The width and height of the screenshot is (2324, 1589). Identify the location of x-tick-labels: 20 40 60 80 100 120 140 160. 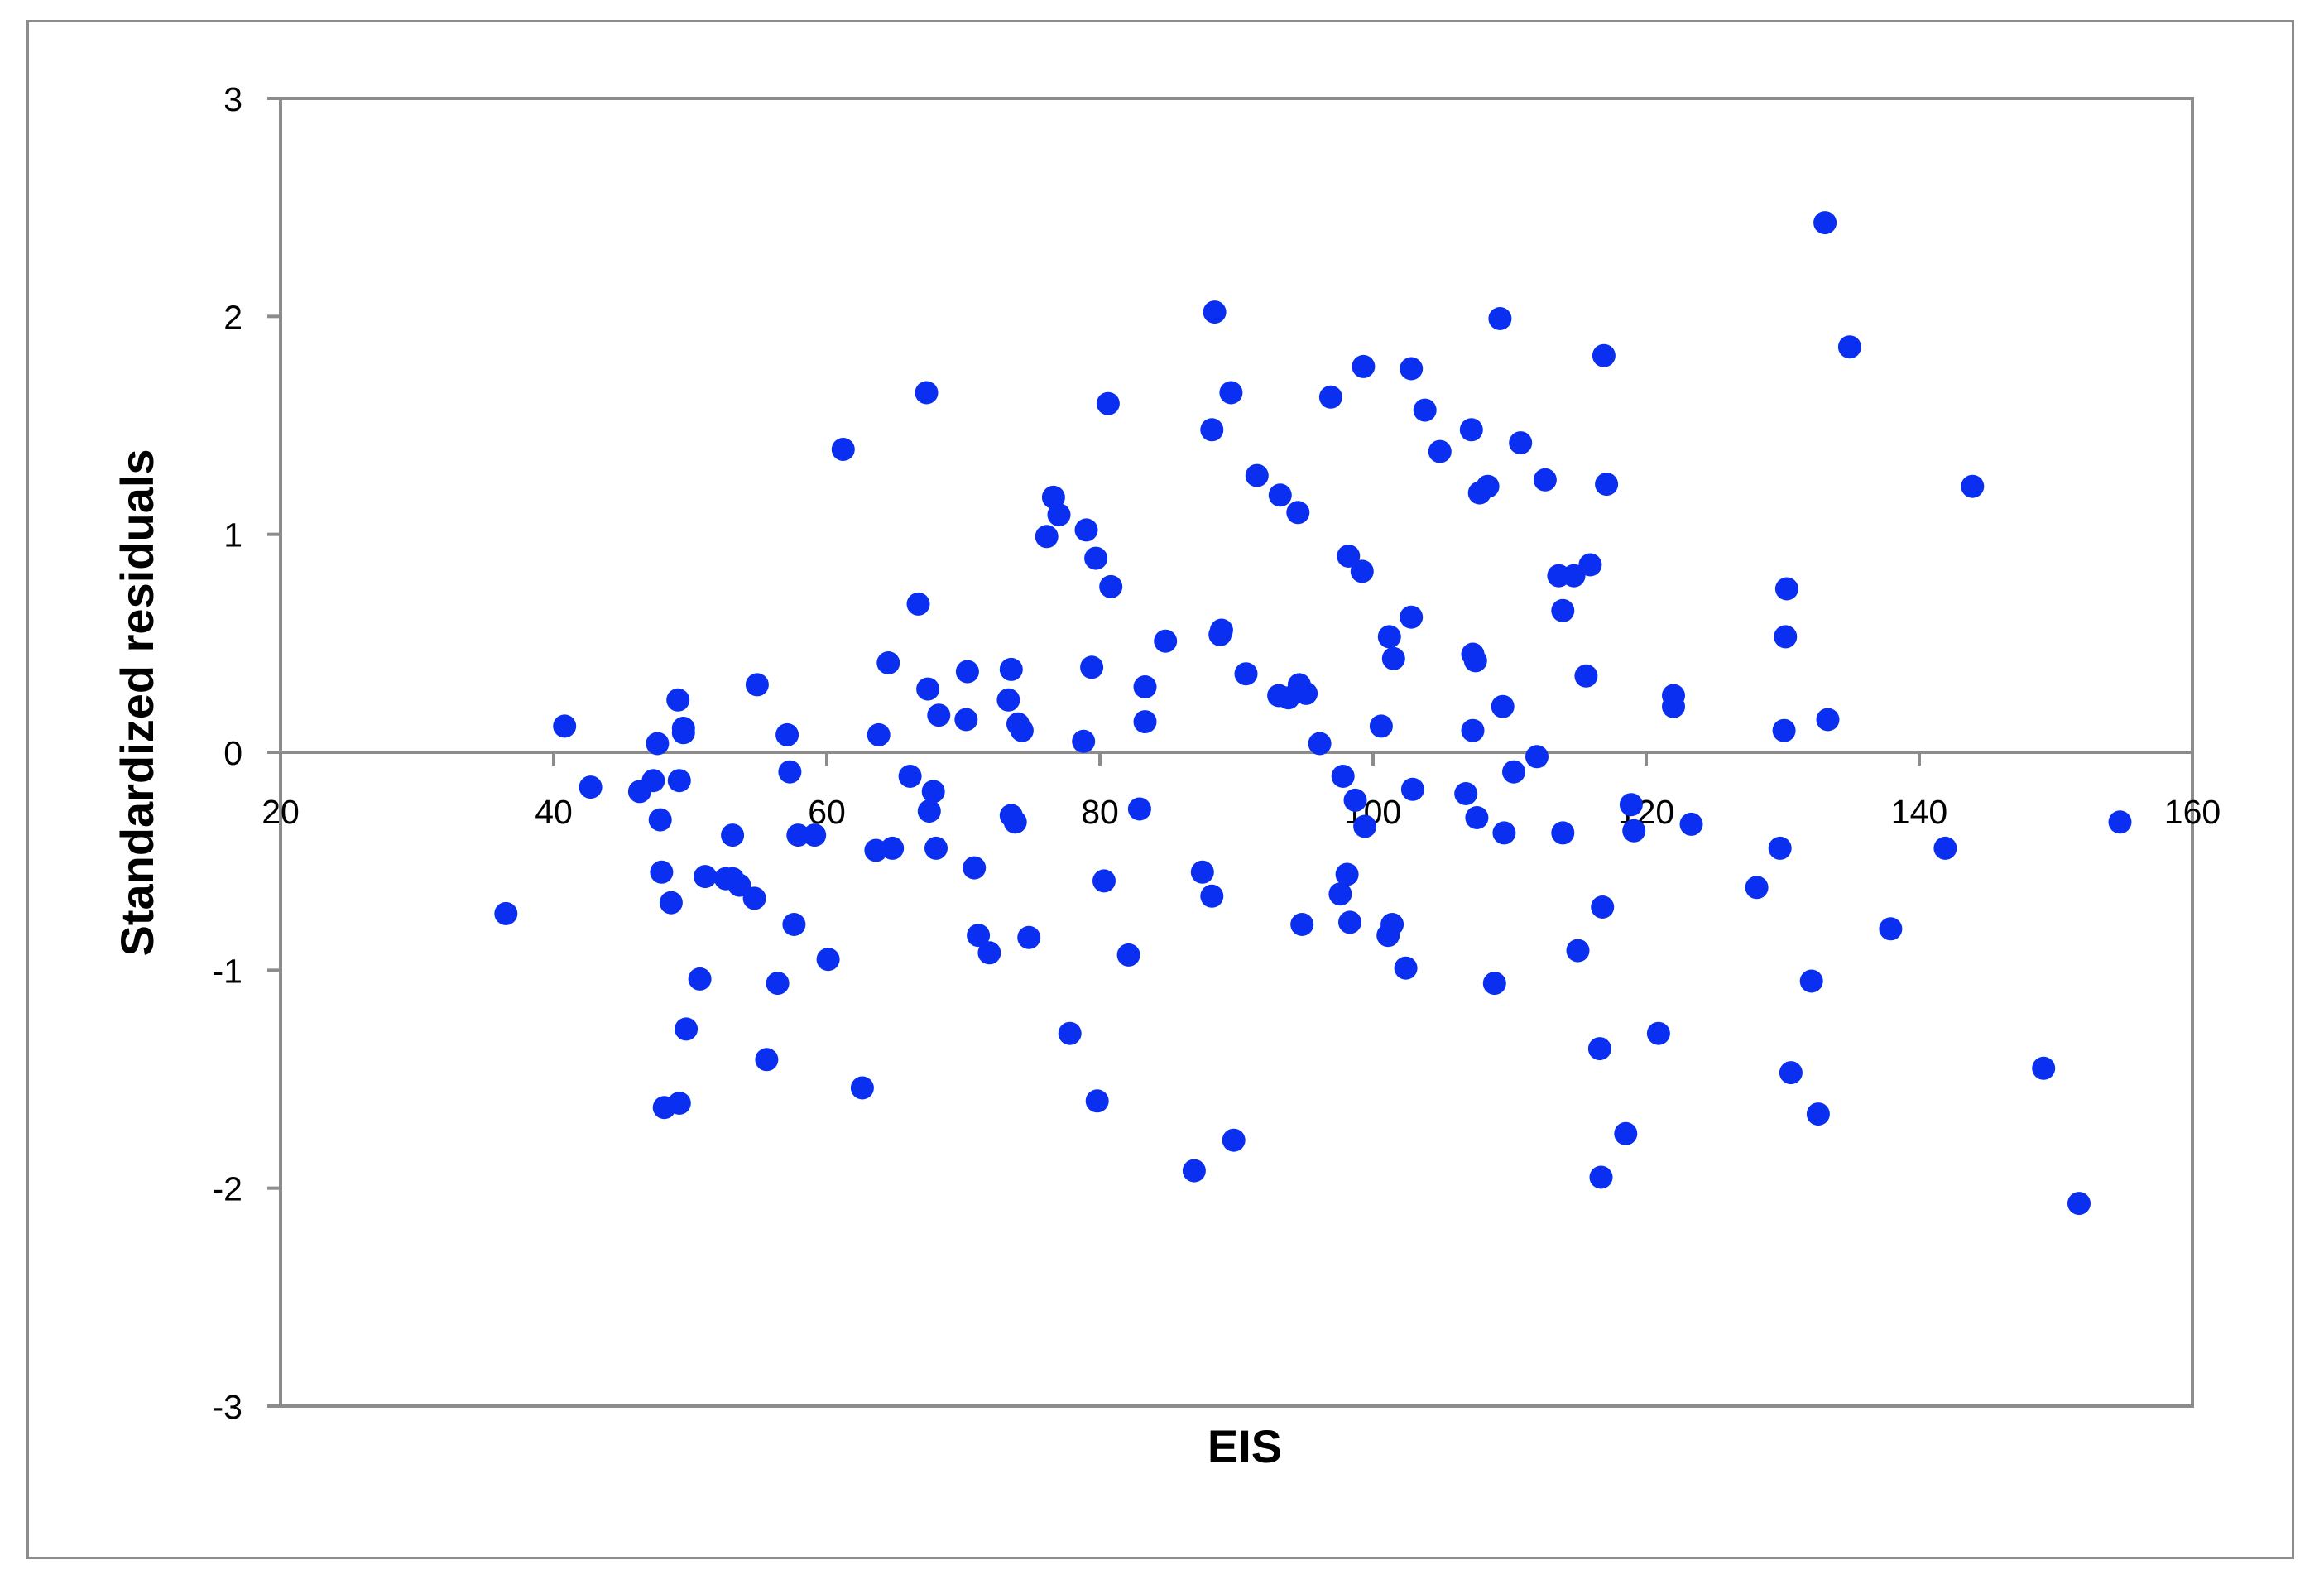
(1241, 812).